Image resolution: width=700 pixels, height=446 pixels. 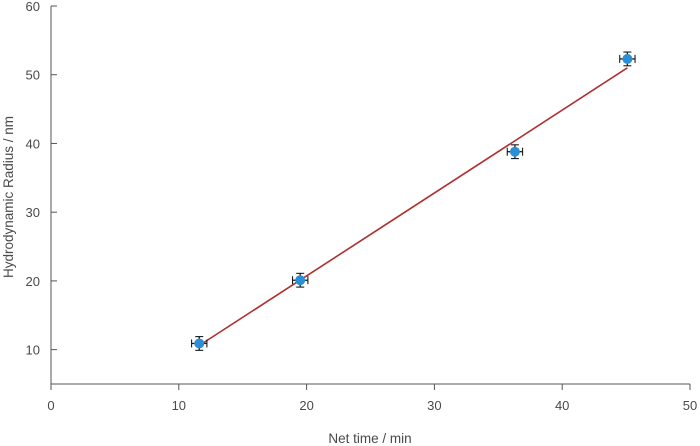 I want to click on x-tick-label: 20, so click(x=306, y=405).